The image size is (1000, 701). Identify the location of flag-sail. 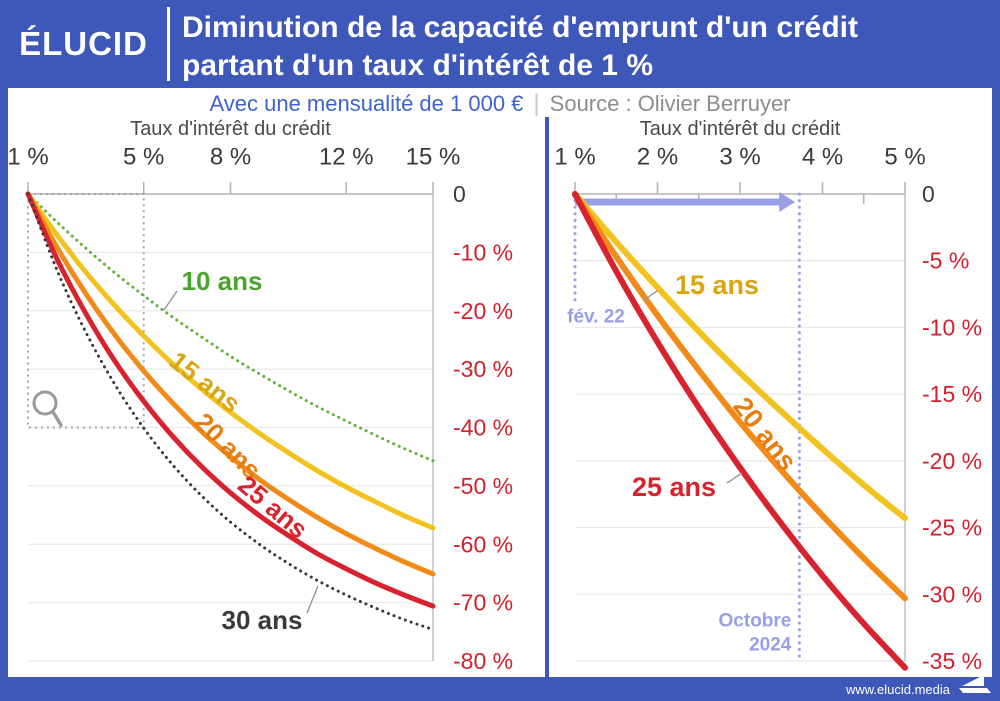
(973, 680).